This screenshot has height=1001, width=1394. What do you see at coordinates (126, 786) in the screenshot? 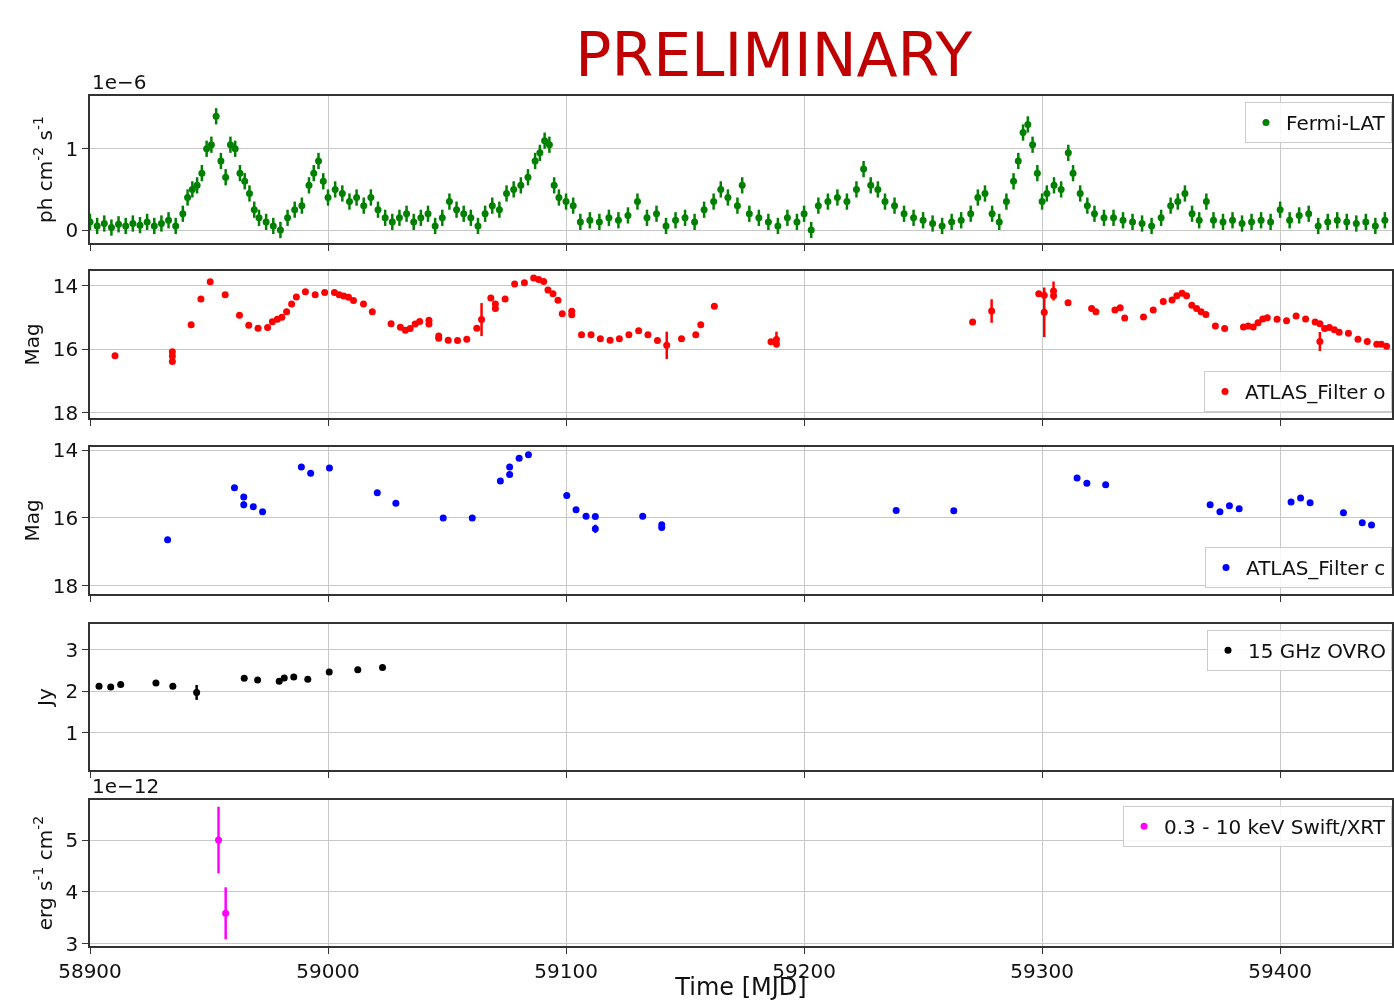
I see `text: 1e−12` at bounding box center [126, 786].